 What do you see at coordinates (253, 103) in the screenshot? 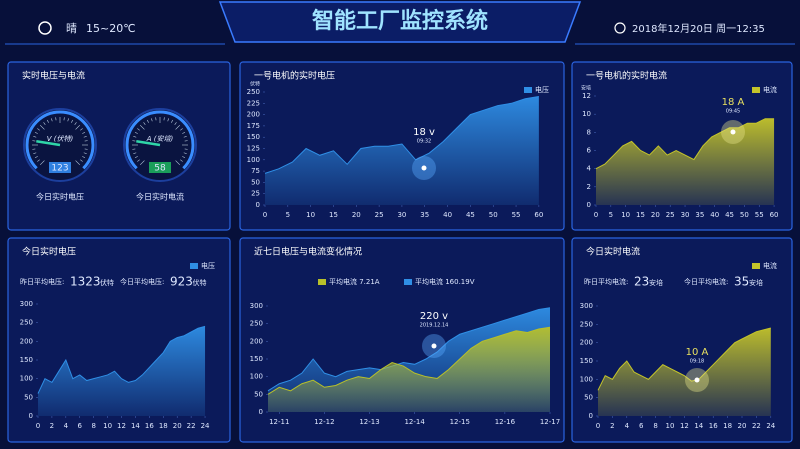
I see `y-tick-label: 225` at bounding box center [253, 103].